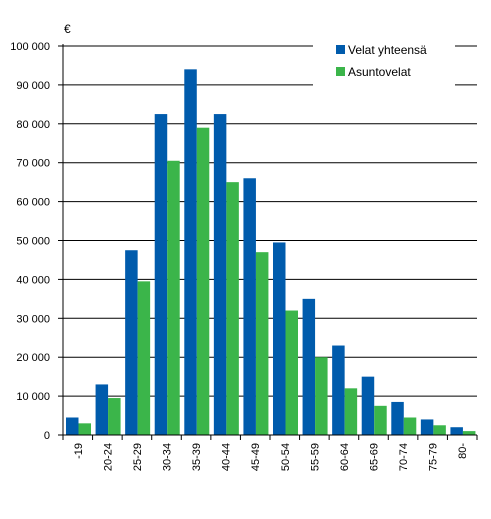  Describe the element at coordinates (375, 457) in the screenshot. I see `x-tick-label: 65-69` at that location.